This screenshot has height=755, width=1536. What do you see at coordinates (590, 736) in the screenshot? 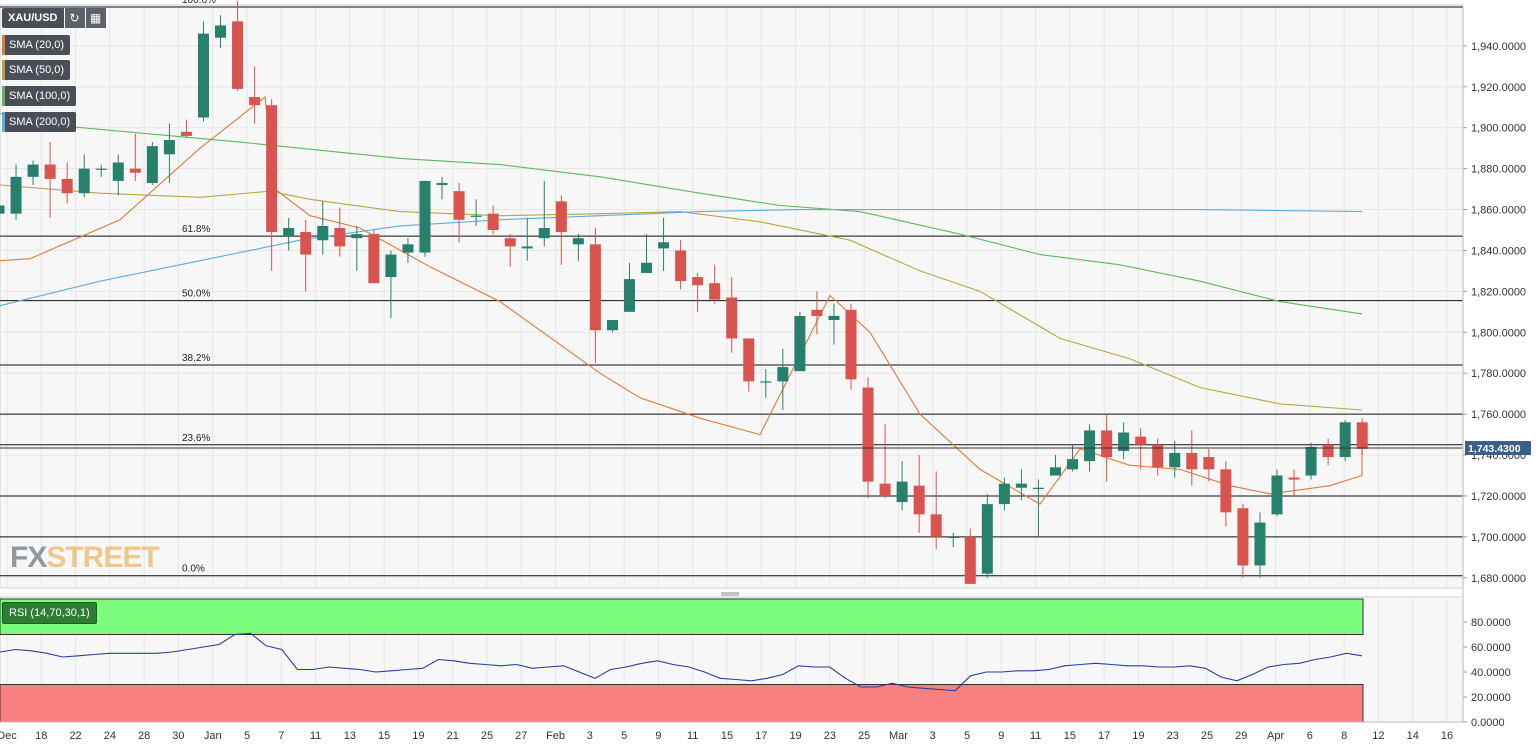
I see `x-tick-label: 3` at bounding box center [590, 736].